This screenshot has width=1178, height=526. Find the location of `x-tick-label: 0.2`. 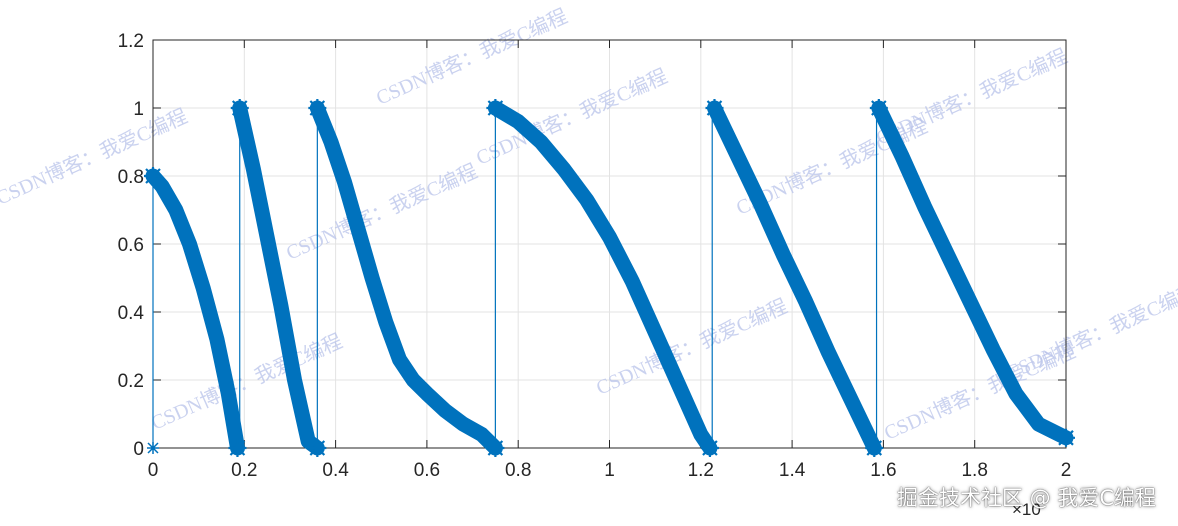

x-tick-label: 0.2 is located at coordinates (244, 470).